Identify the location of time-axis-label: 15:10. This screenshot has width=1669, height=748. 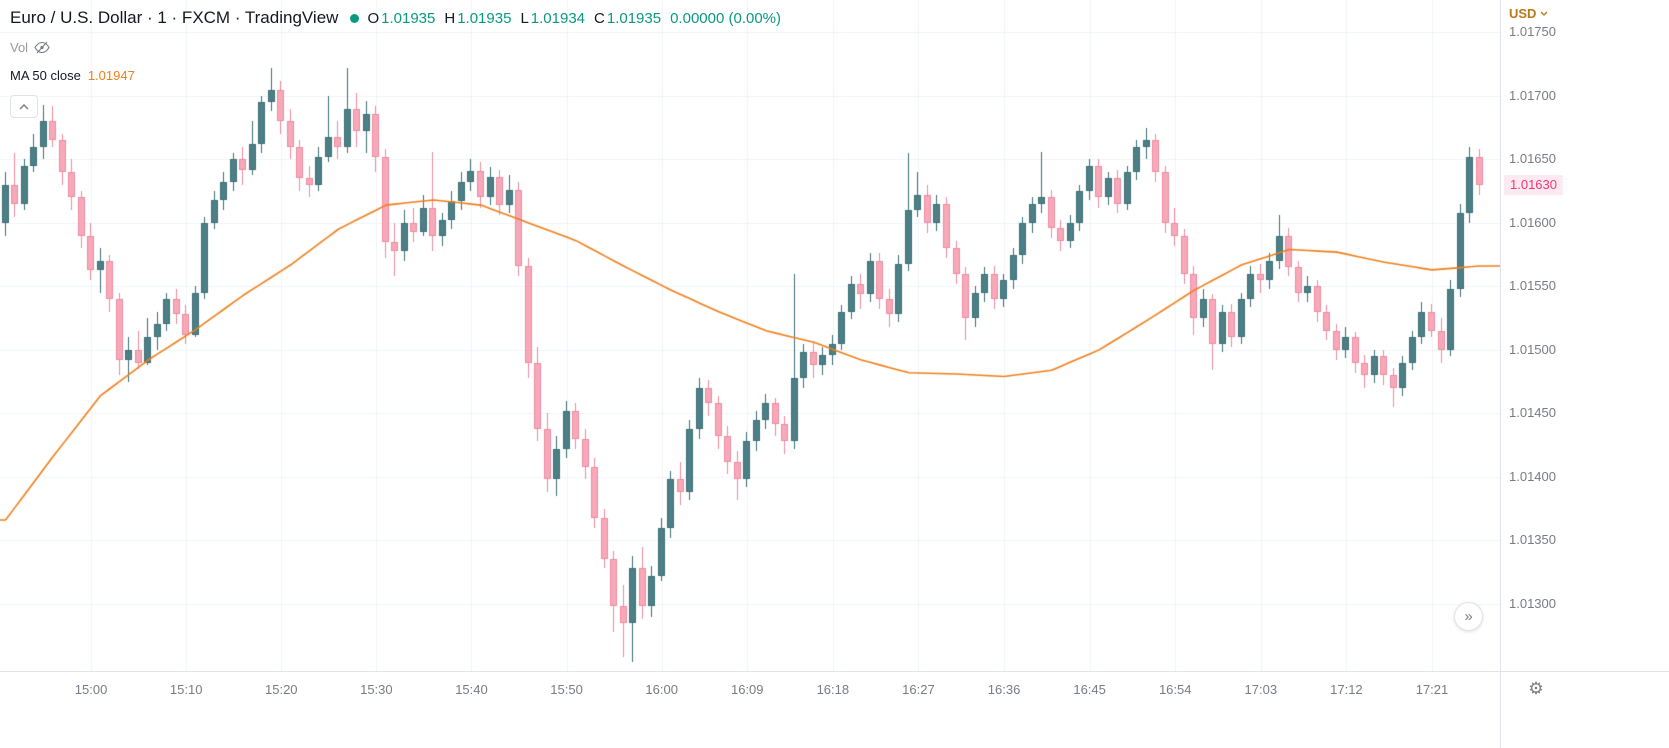
(186, 689).